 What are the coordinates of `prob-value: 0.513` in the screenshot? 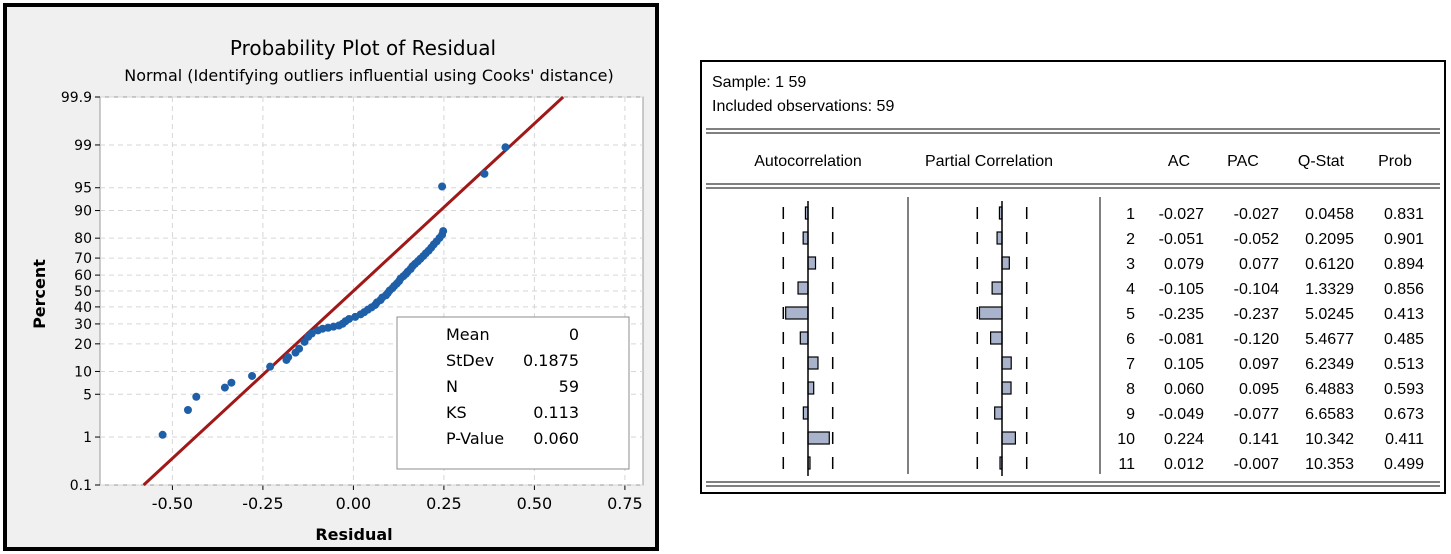 It's located at (1404, 364).